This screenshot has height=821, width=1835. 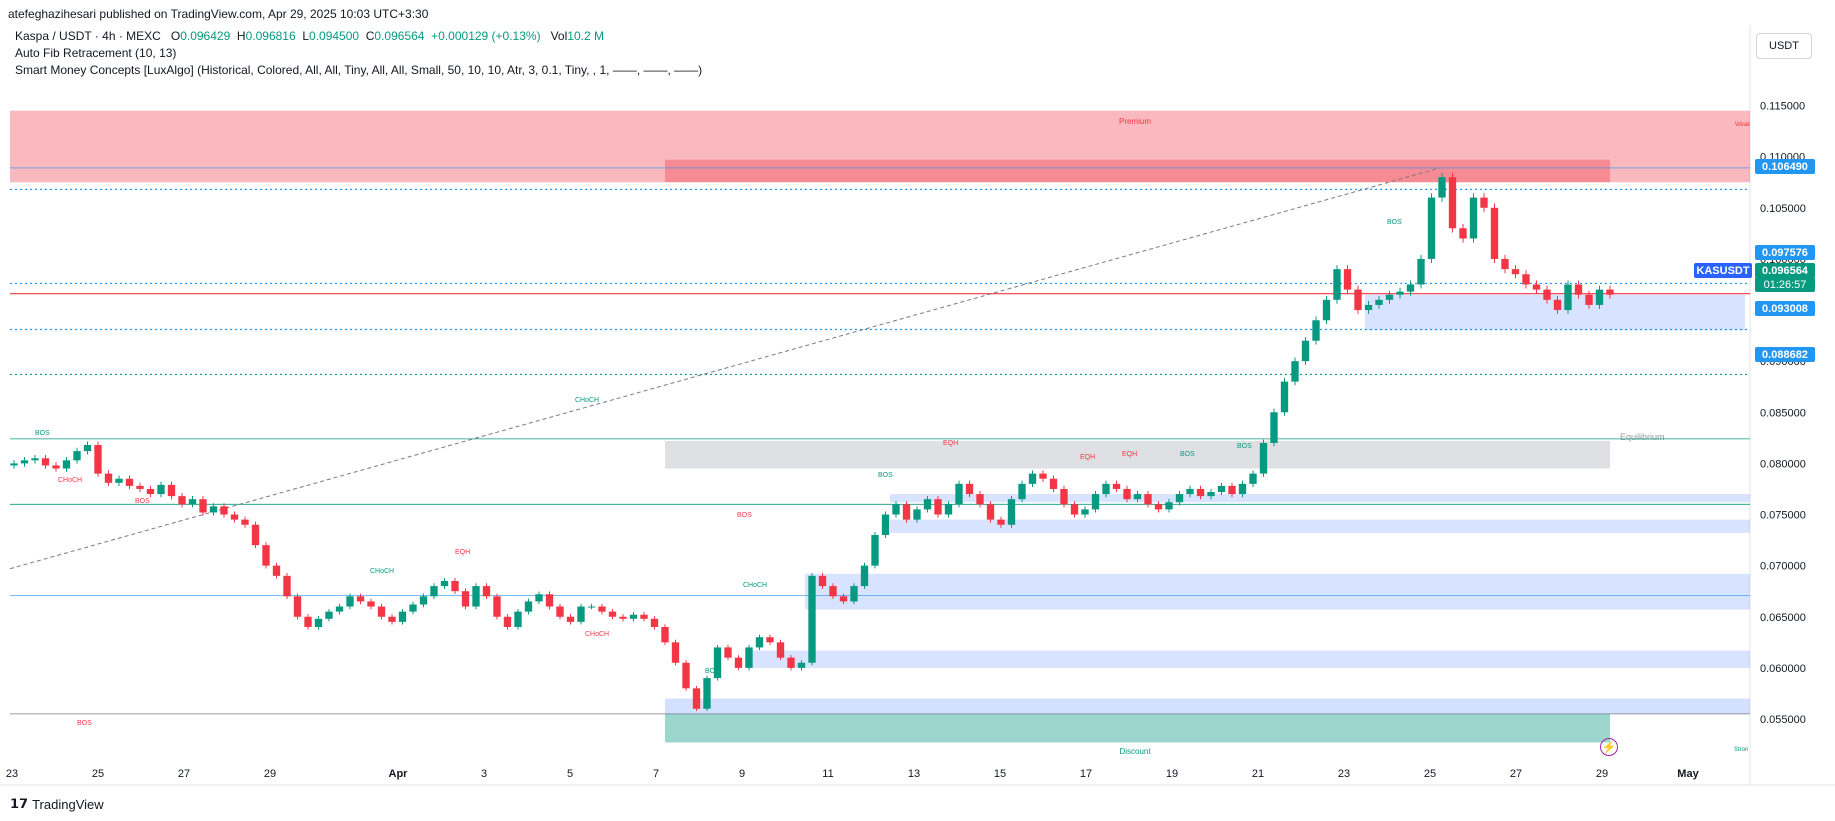 I want to click on y-tick-label: 0.085000, so click(x=1783, y=413).